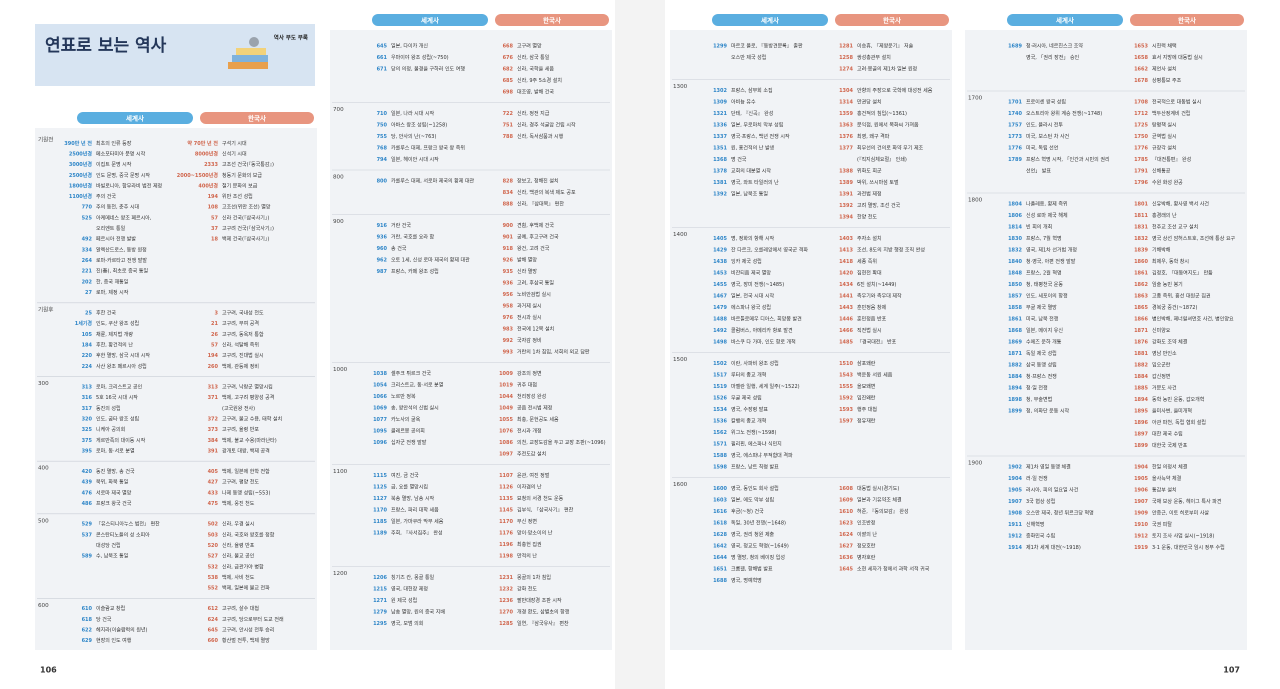  What do you see at coordinates (380, 510) in the screenshot?
I see `world-year: 1170` at bounding box center [380, 510].